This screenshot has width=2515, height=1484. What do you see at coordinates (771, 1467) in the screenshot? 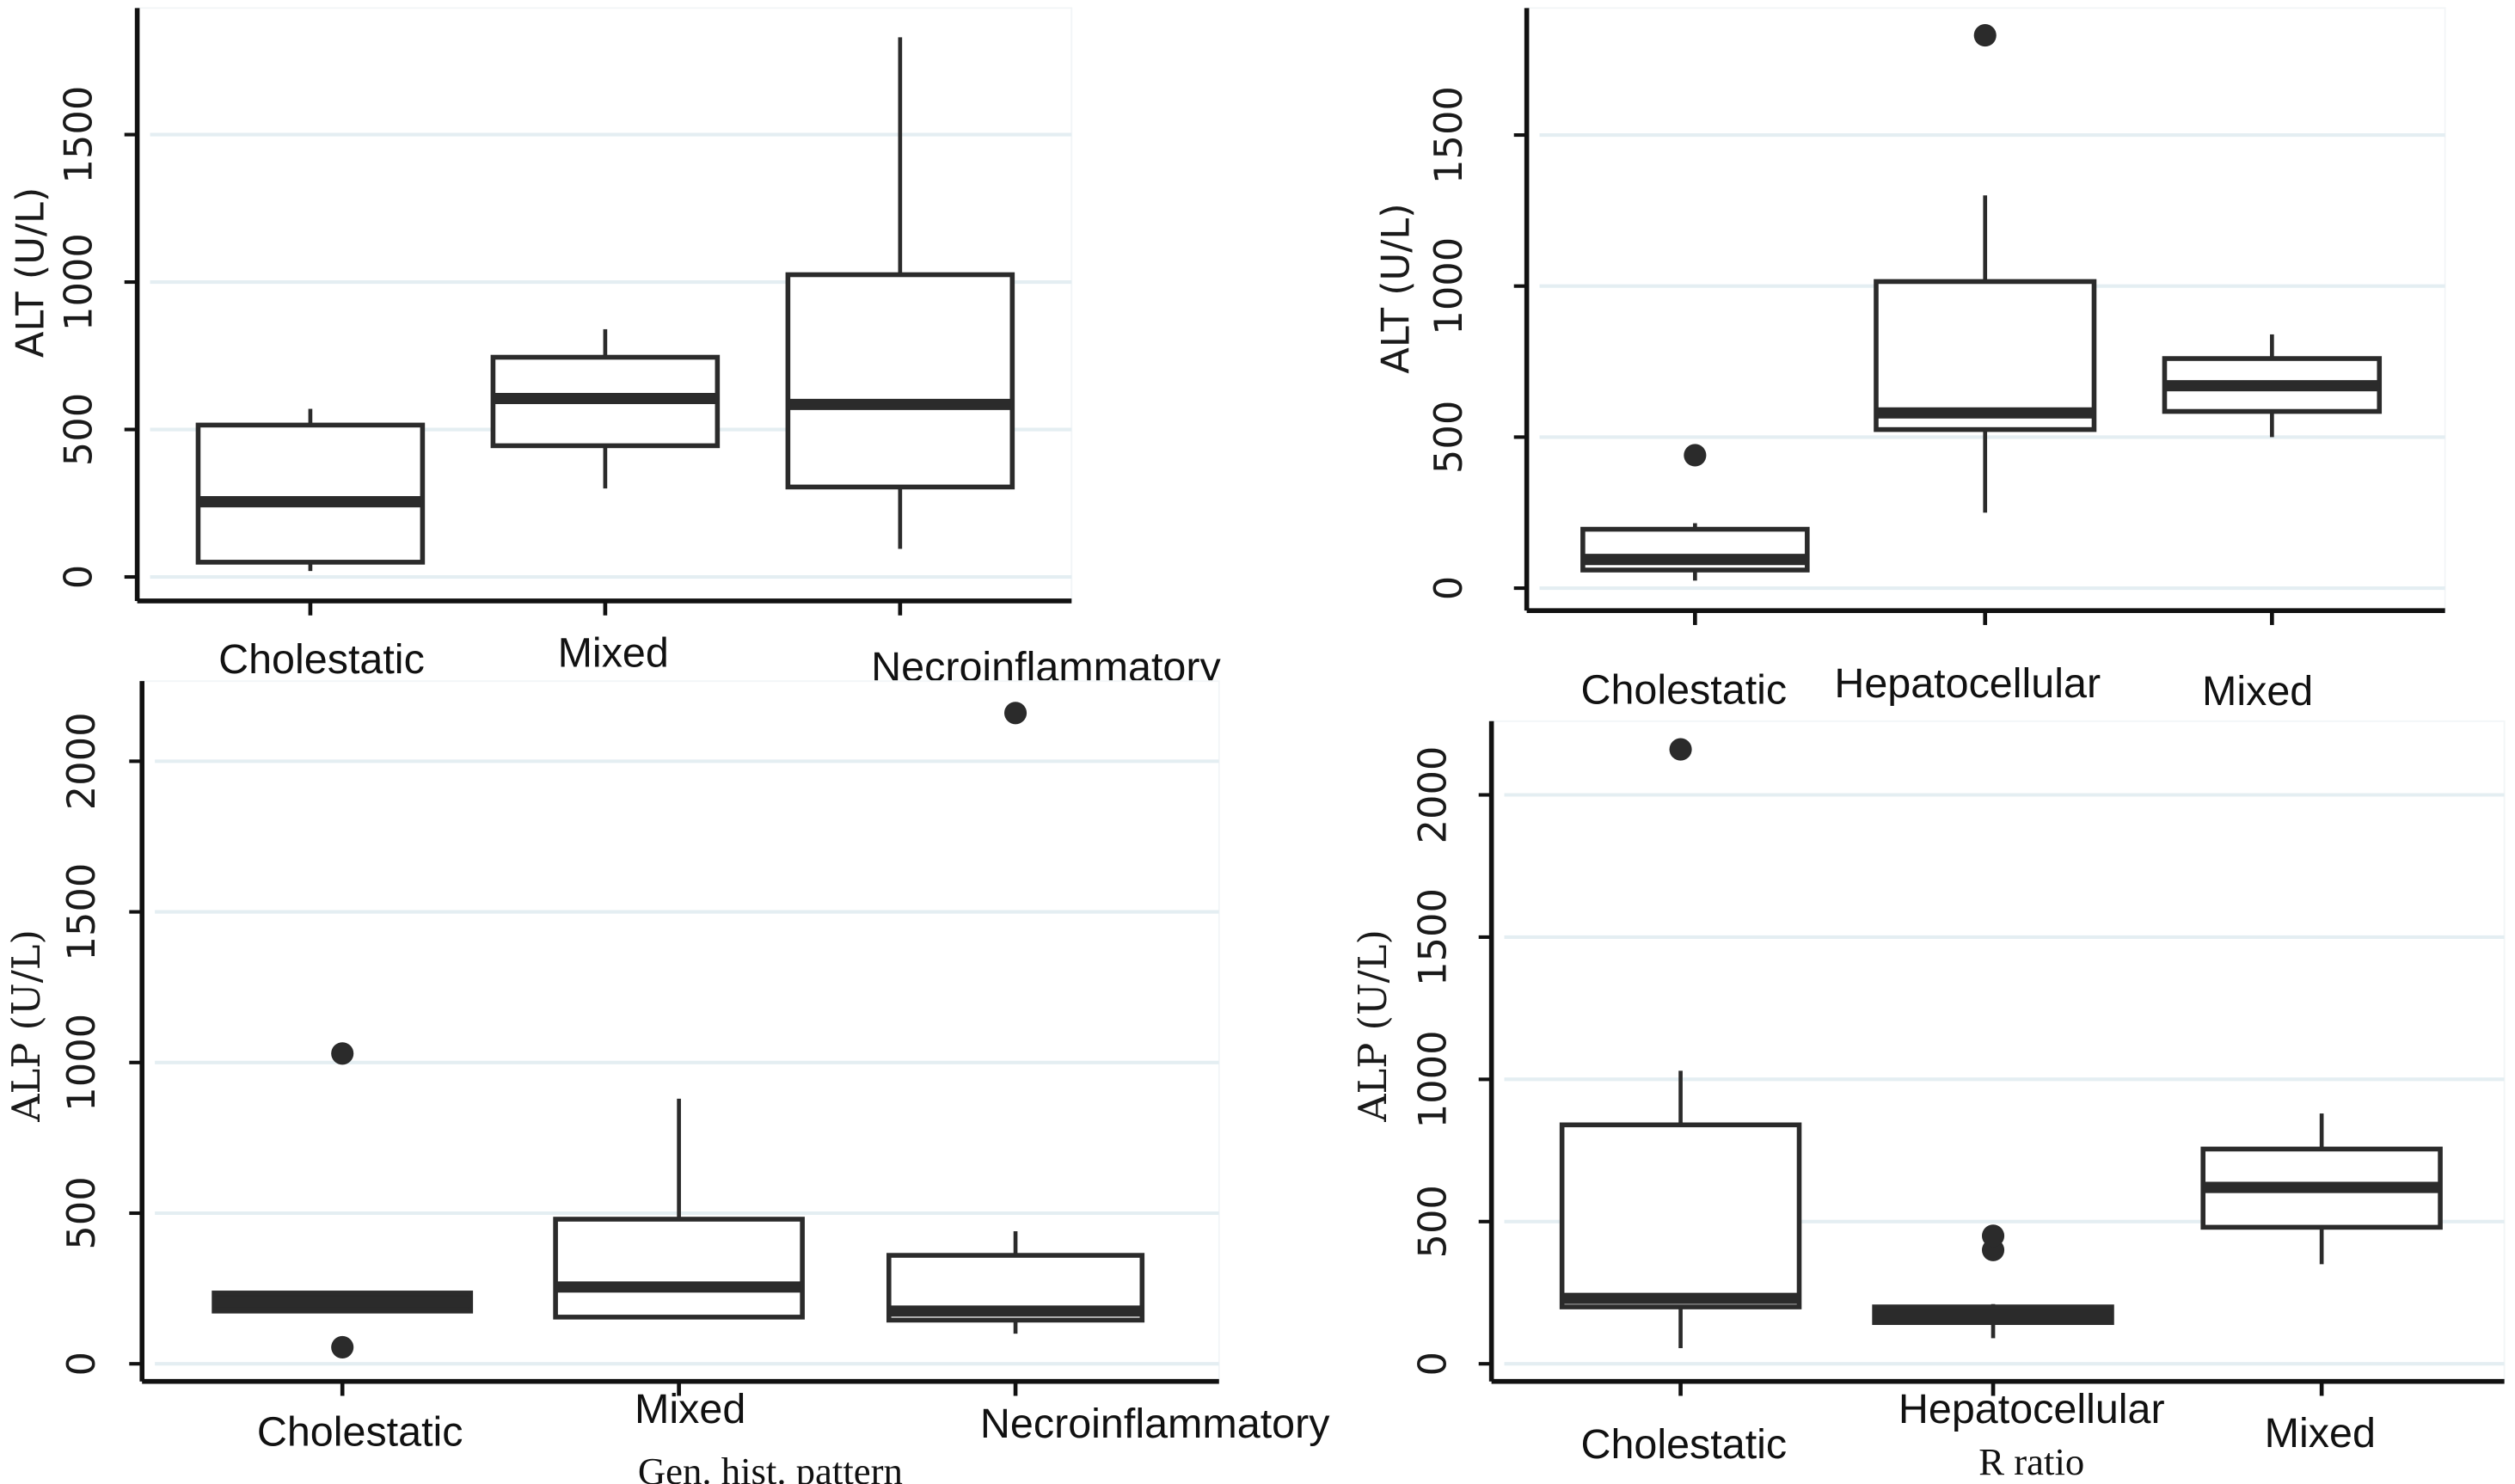
I see `x-axis-label: Gen. hist. pattern` at bounding box center [771, 1467].